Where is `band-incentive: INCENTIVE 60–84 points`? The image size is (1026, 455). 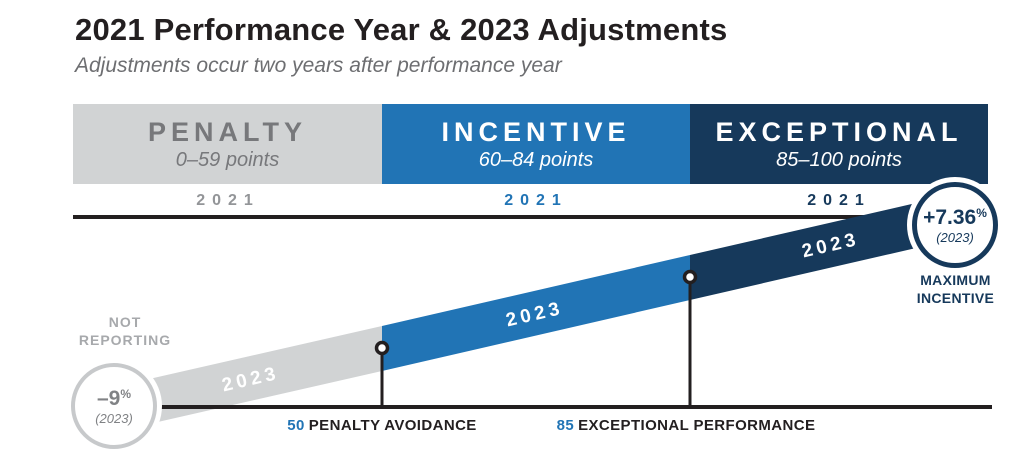
band-incentive: INCENTIVE 60–84 points is located at coordinates (536, 144).